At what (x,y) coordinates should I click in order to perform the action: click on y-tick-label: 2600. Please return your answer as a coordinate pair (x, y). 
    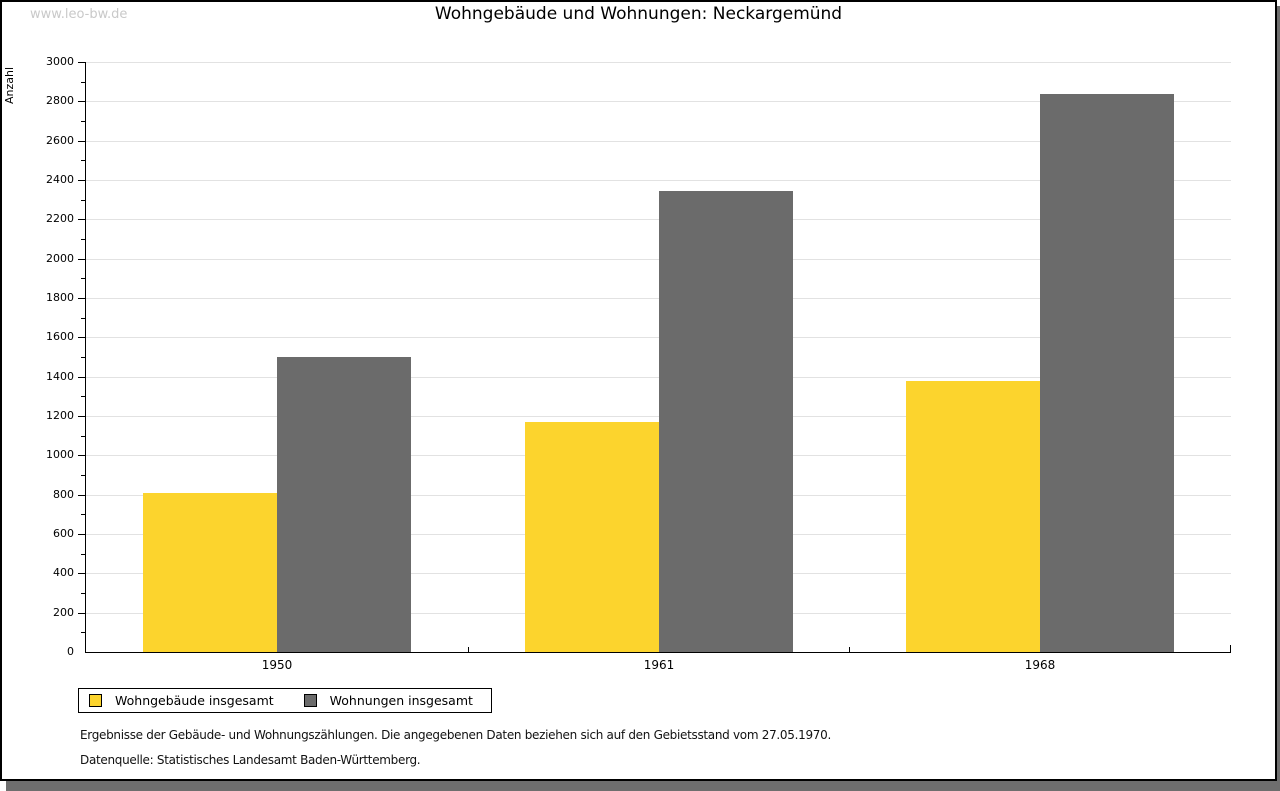
    Looking at the image, I should click on (60, 140).